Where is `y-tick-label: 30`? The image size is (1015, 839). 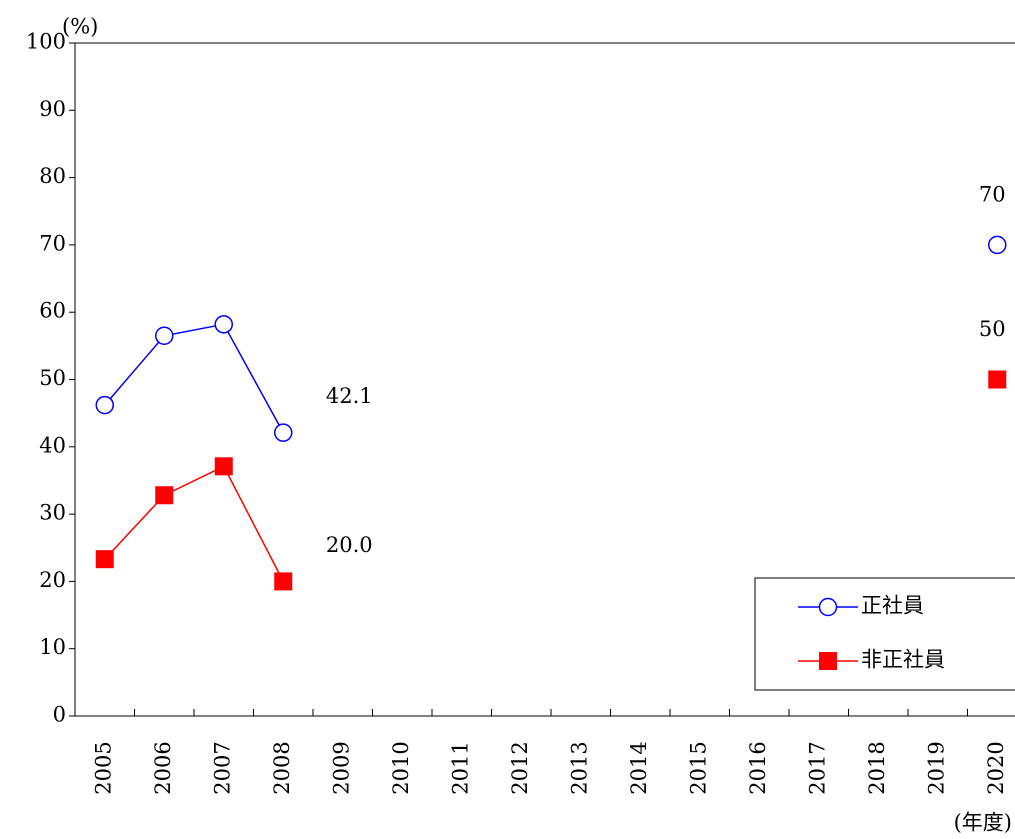
y-tick-label: 30 is located at coordinates (52, 513).